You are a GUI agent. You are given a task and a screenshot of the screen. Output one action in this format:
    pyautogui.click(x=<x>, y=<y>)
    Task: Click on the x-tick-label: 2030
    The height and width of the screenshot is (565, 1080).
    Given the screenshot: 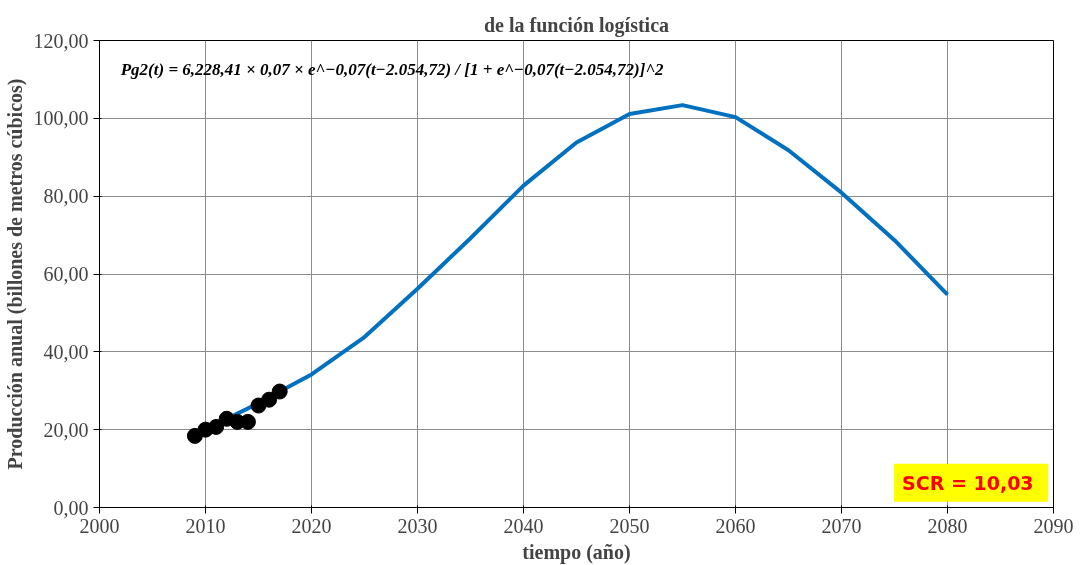 What is the action you would take?
    pyautogui.click(x=417, y=525)
    